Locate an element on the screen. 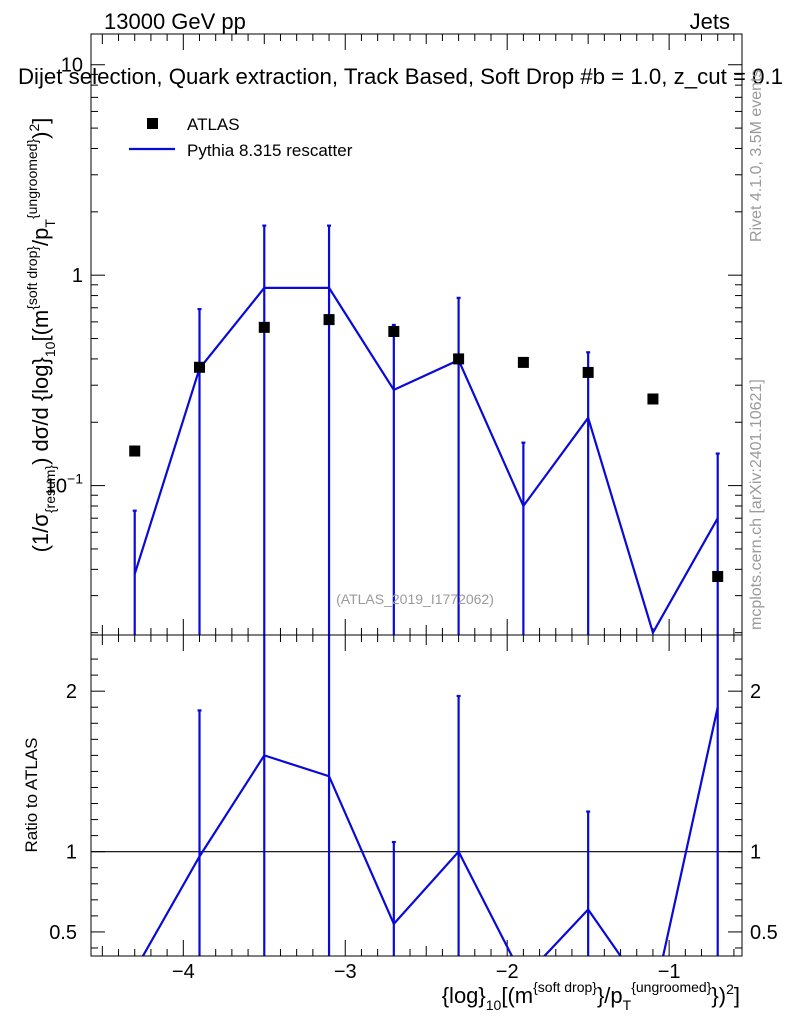 The image size is (786, 1024). side-label-rivet: Rivet 4.1.0, 3.5M events is located at coordinates (756, 155).